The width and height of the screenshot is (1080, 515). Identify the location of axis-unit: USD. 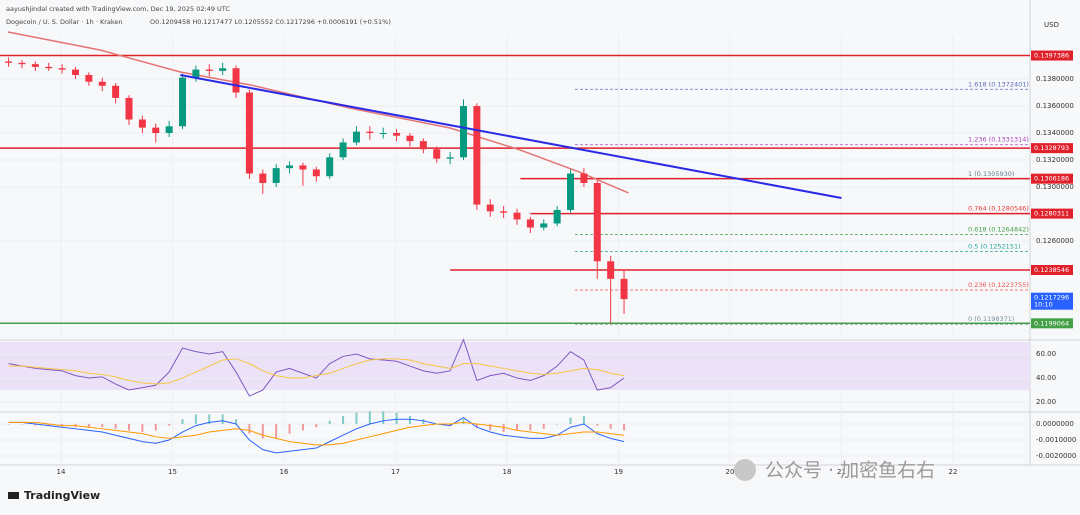
(1051, 25).